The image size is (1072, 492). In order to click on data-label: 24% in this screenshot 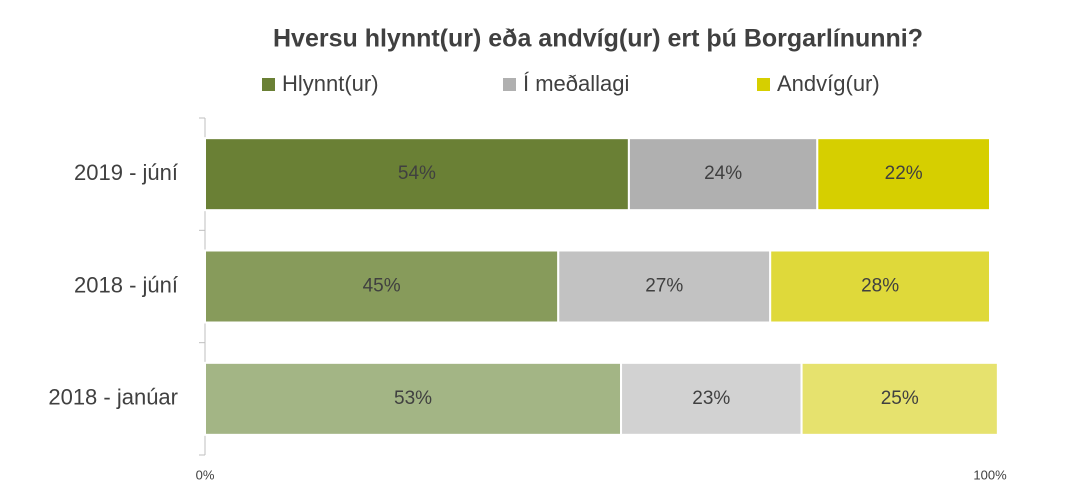, I will do `click(723, 173)`.